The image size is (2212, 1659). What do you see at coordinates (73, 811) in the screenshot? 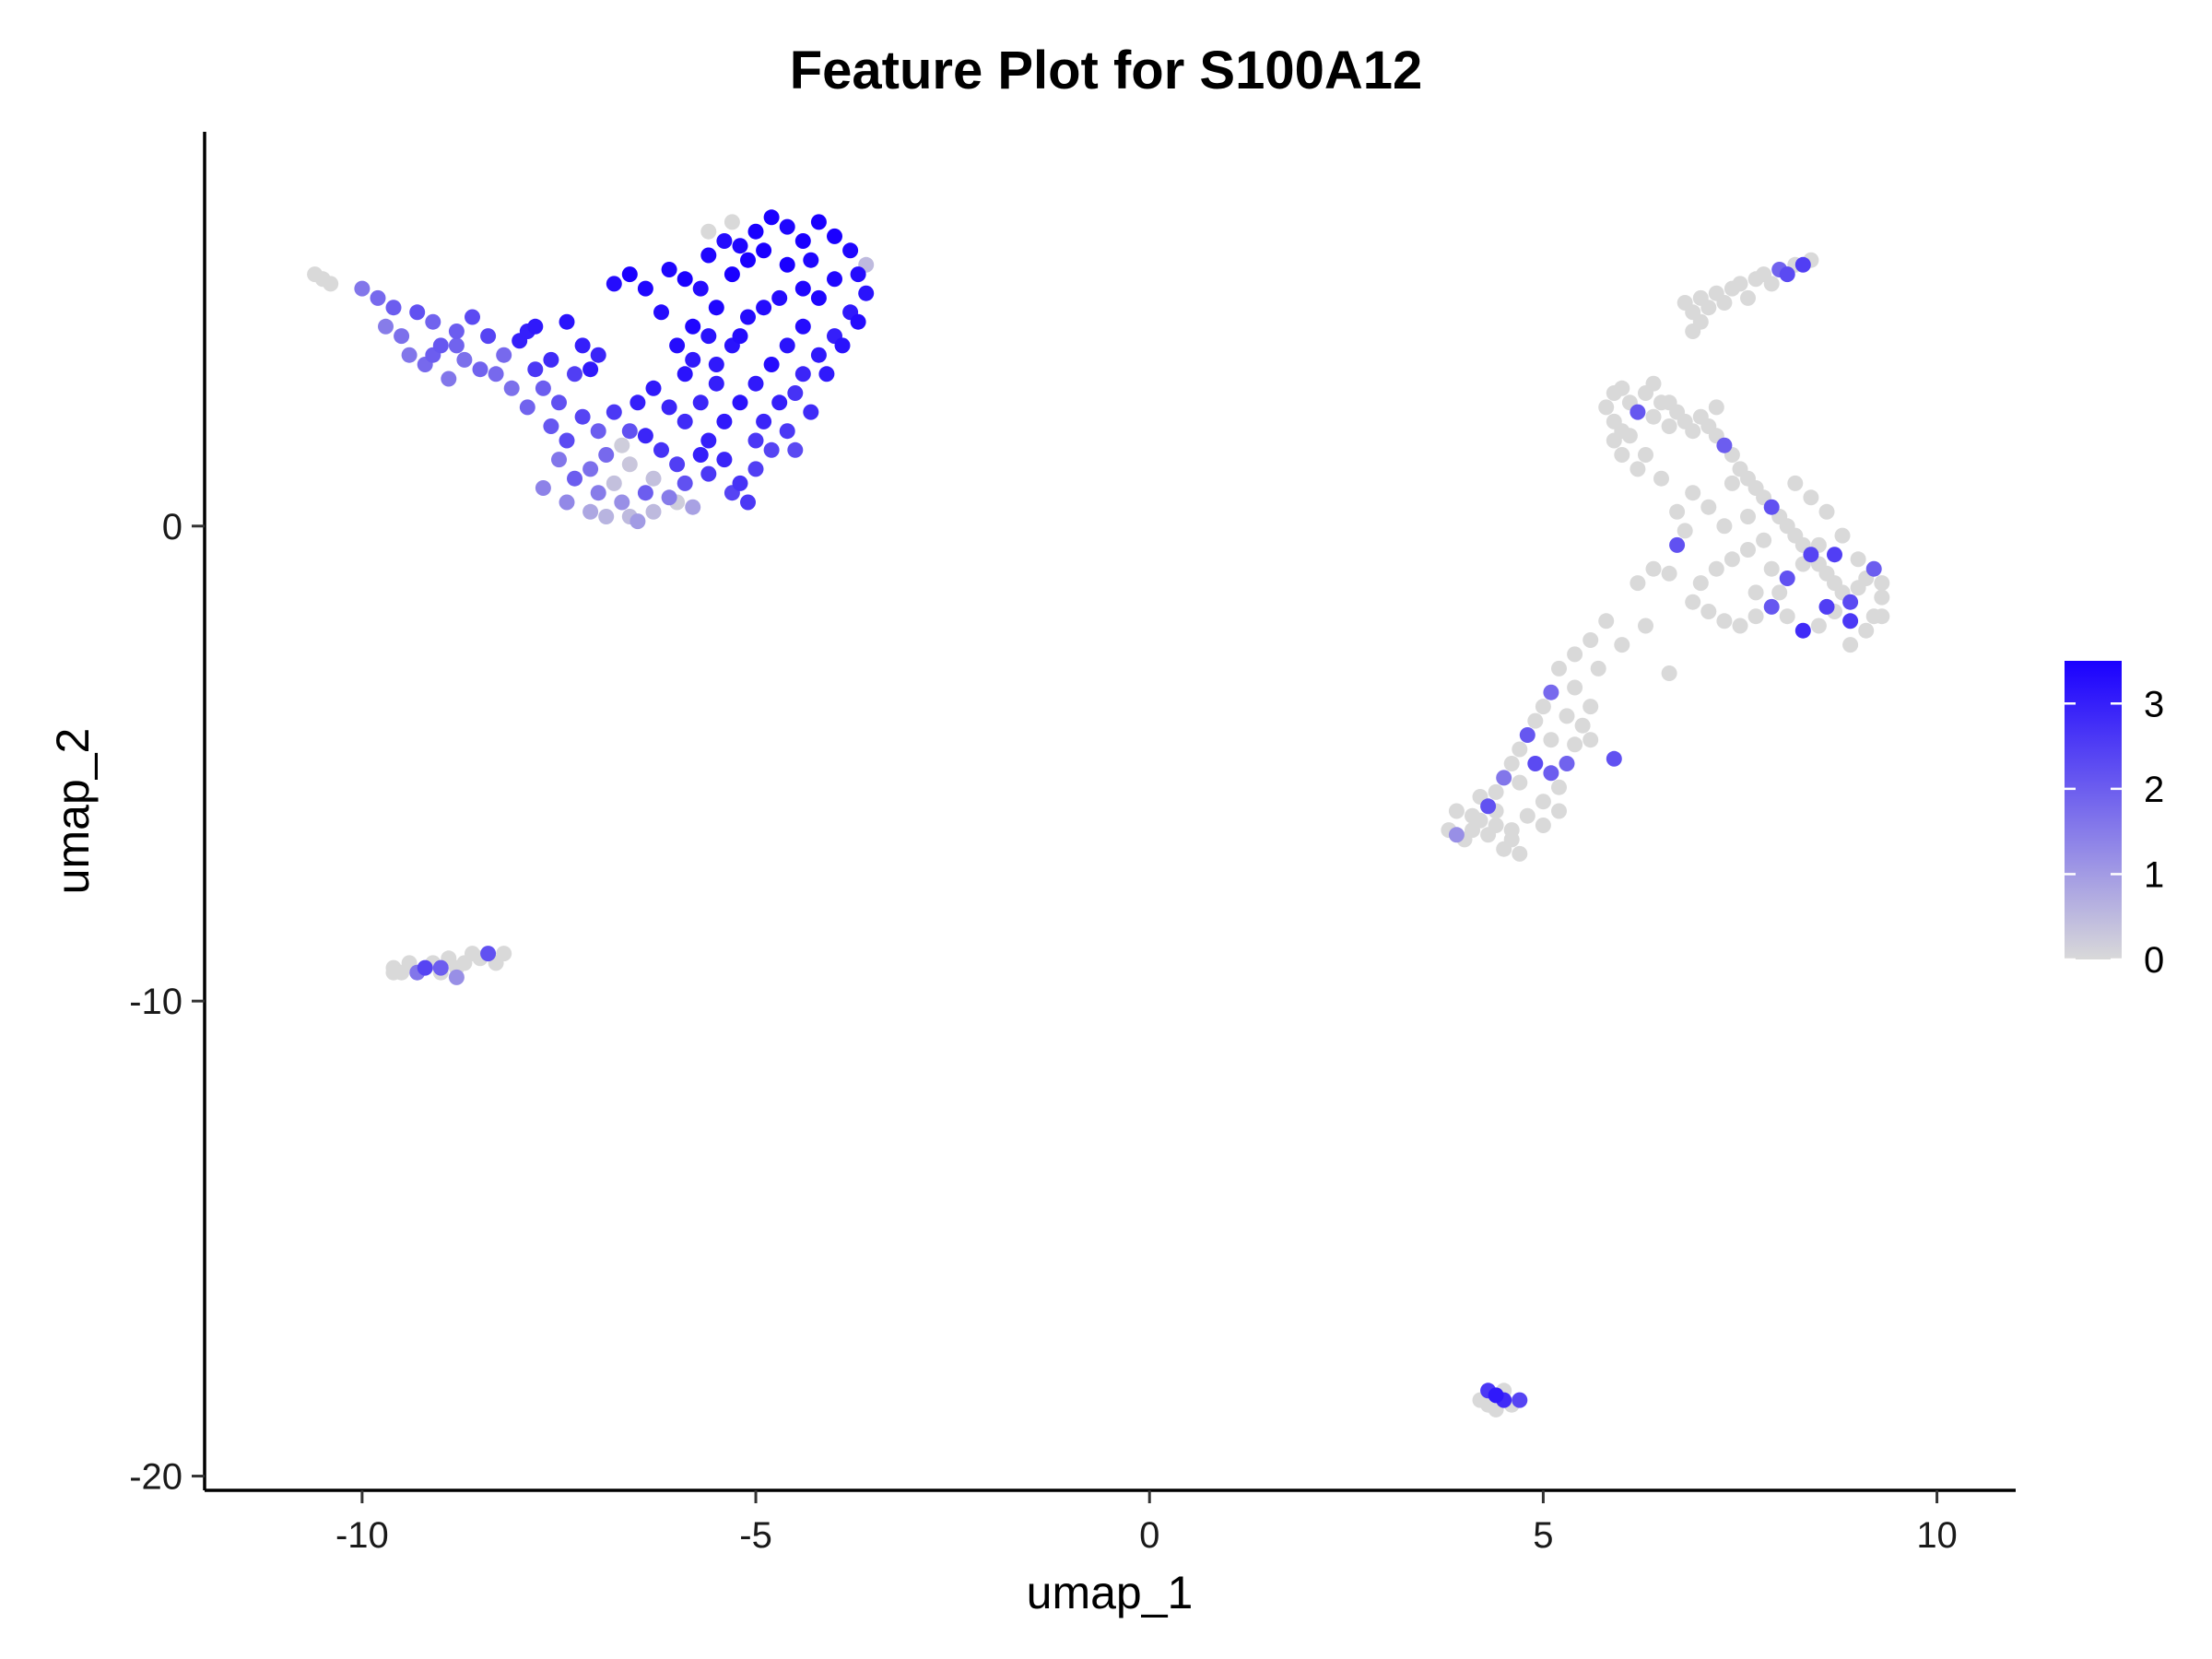
I see `y-axis-label: umap_2` at bounding box center [73, 811].